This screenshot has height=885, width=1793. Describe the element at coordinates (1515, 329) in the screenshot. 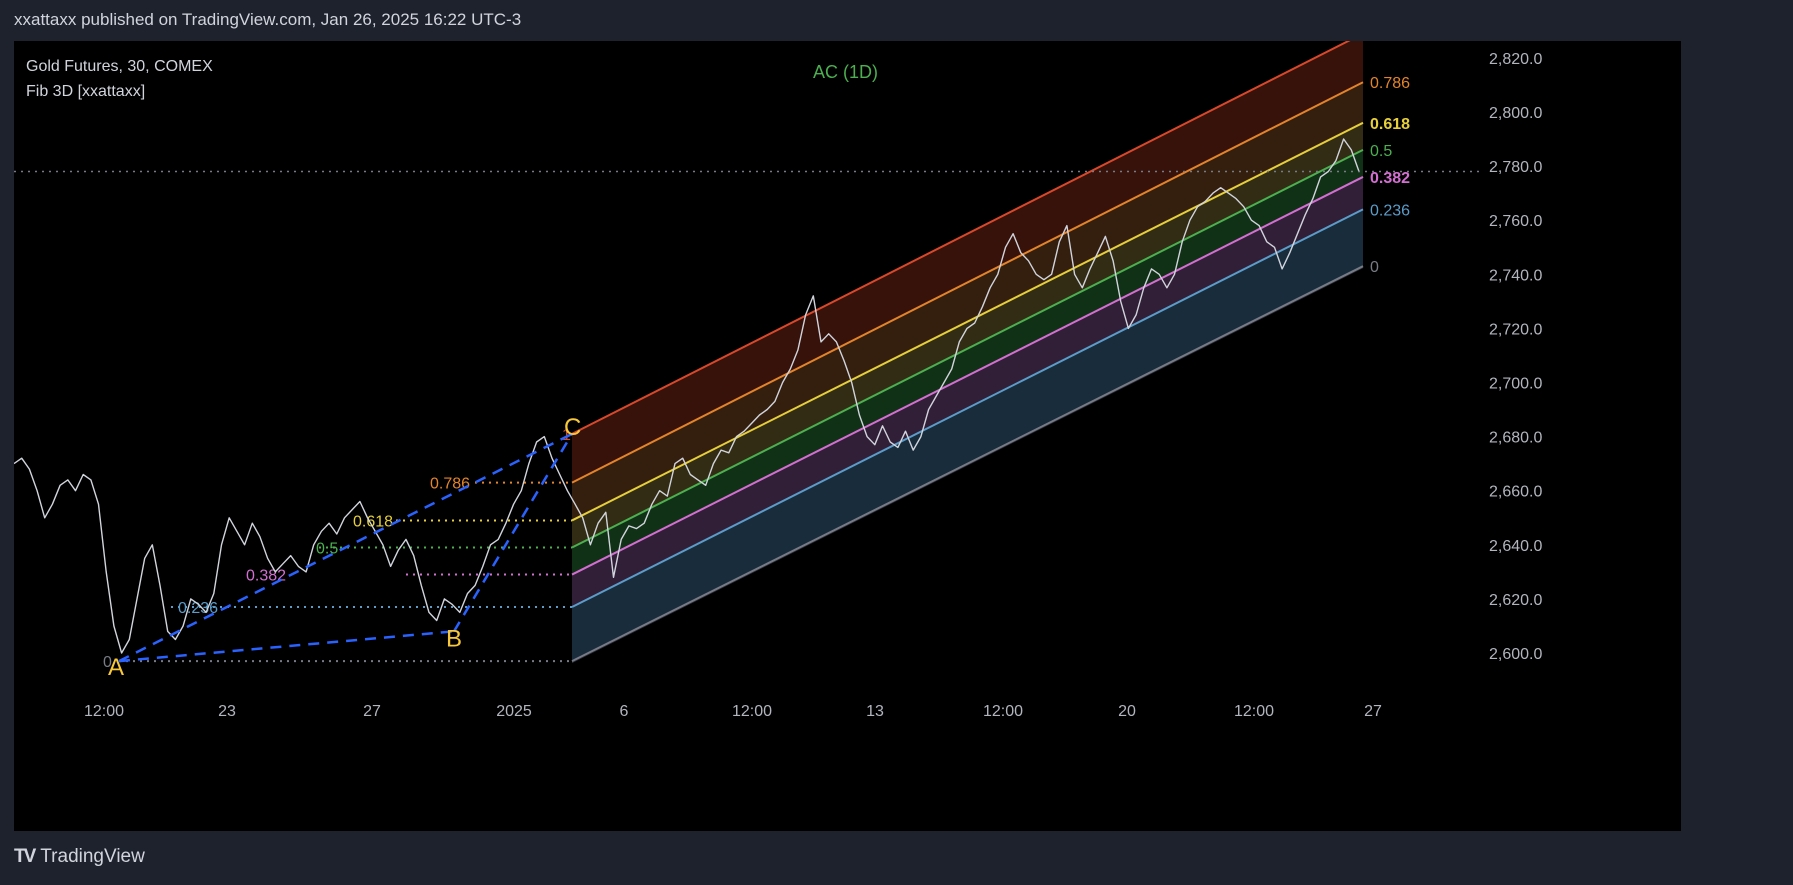

I see `price-axis-tick: 2,720.0` at that location.